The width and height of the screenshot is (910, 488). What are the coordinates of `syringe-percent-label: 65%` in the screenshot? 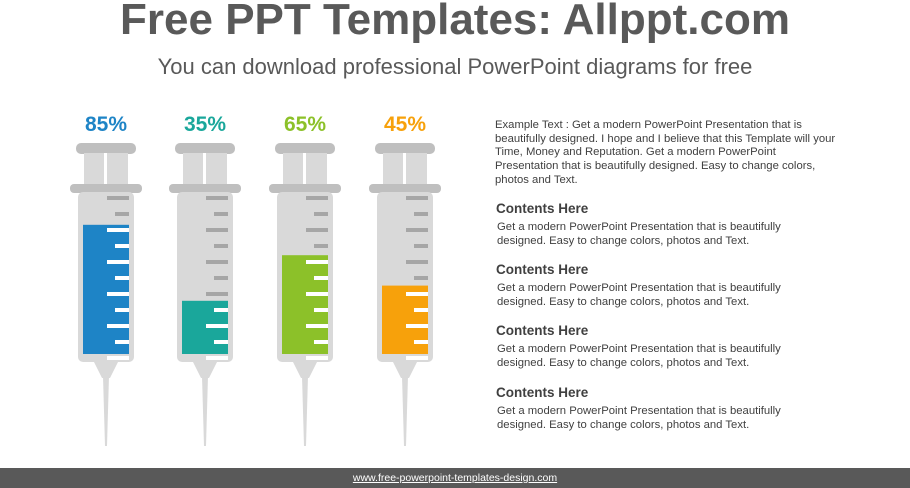 It's located at (305, 124).